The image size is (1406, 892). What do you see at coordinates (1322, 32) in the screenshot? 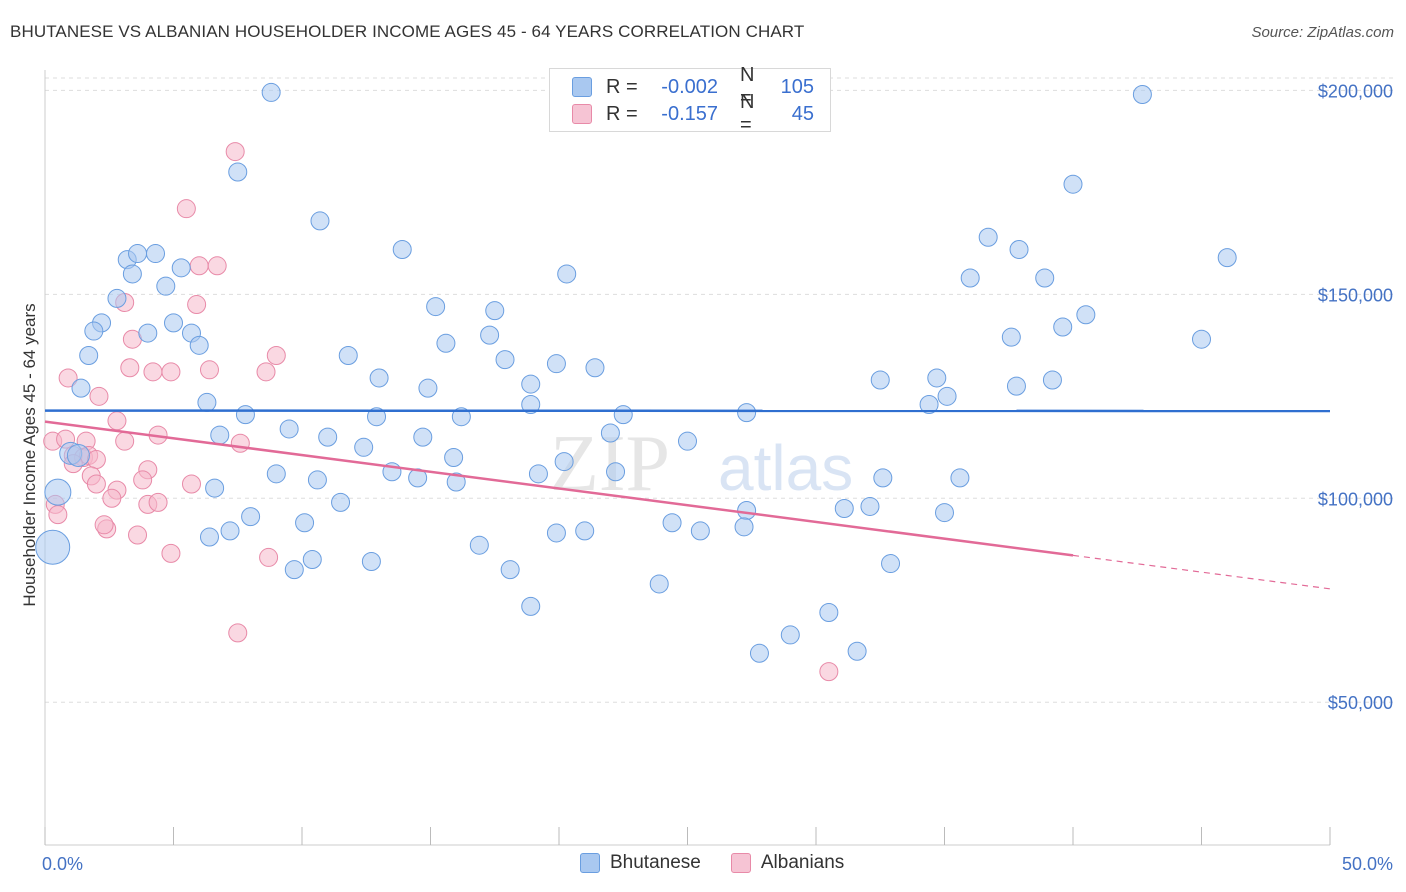
I see `source-label: Source: ZipAtlas.com` at bounding box center [1322, 32].